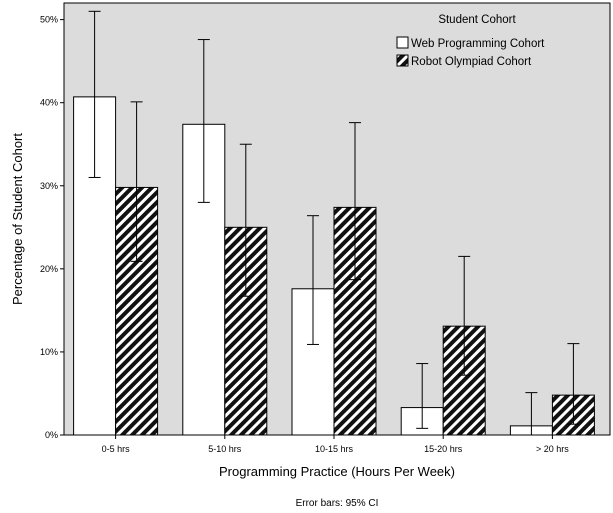 This screenshot has width=613, height=513. Describe the element at coordinates (402, 60) in the screenshot. I see `legend-swatch-robot` at that location.